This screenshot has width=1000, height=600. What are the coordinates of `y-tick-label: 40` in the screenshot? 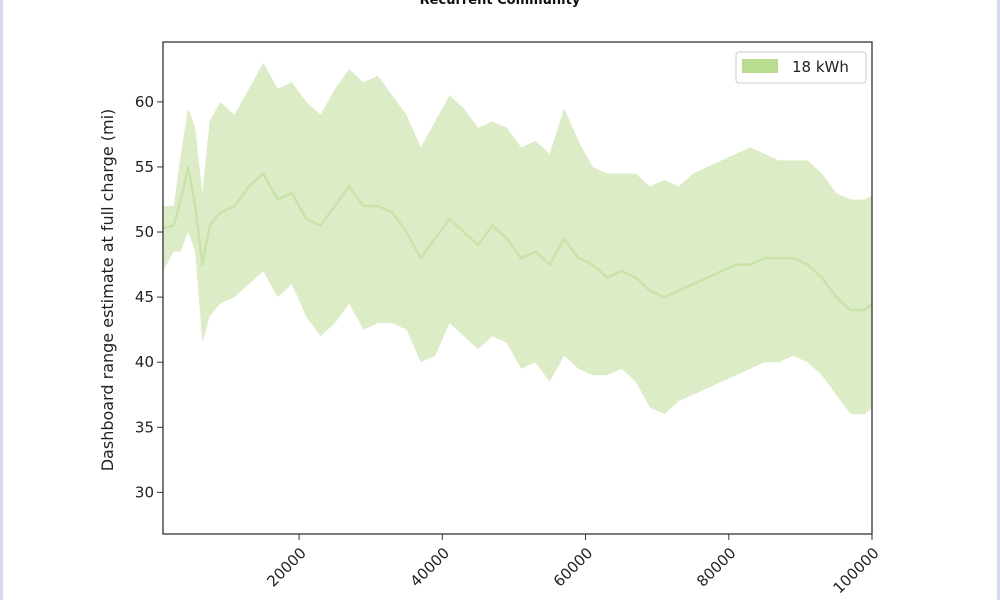 It's located at (144, 362).